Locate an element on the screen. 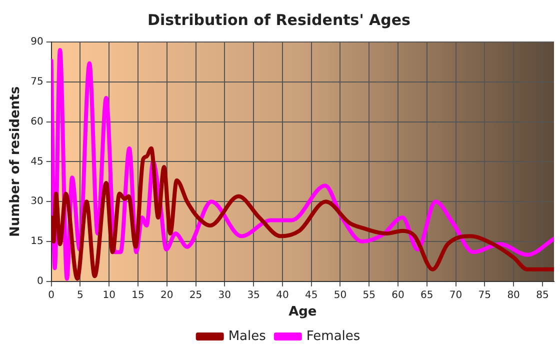 This screenshot has width=560, height=353. x-tick-label: 25 is located at coordinates (195, 295).